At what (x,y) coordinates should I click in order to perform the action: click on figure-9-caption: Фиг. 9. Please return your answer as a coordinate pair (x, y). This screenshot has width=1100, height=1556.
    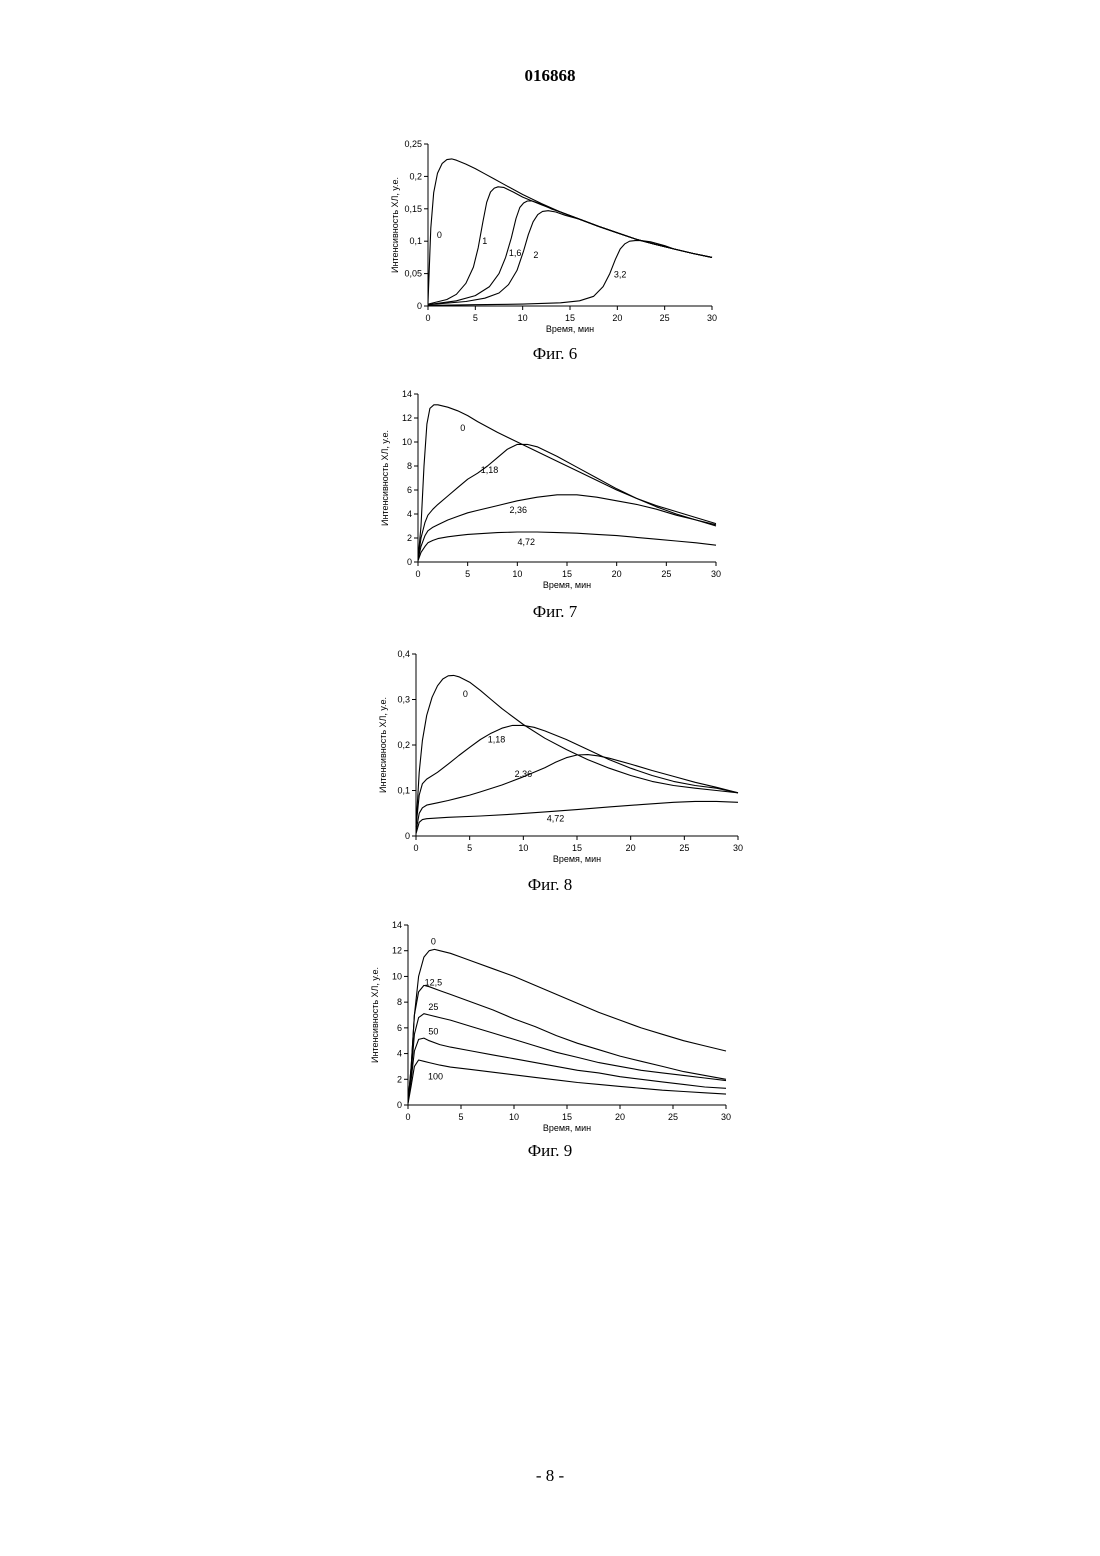
    Looking at the image, I should click on (550, 1151).